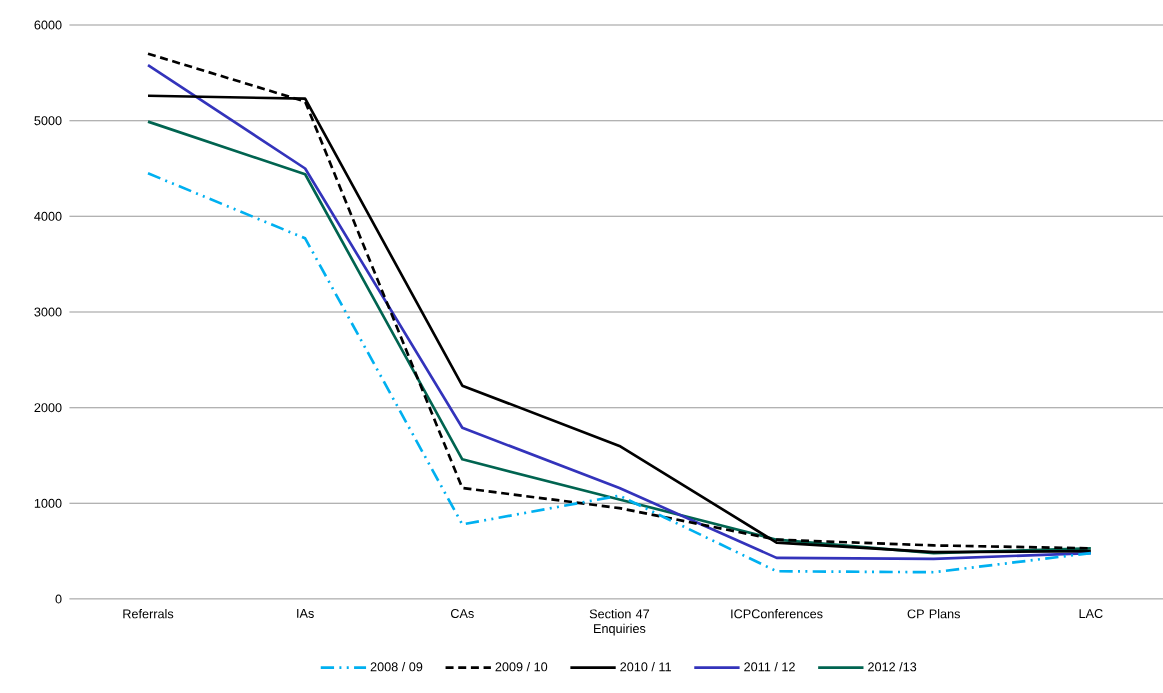  I want to click on legend-label: 2009 / 10, so click(521, 667).